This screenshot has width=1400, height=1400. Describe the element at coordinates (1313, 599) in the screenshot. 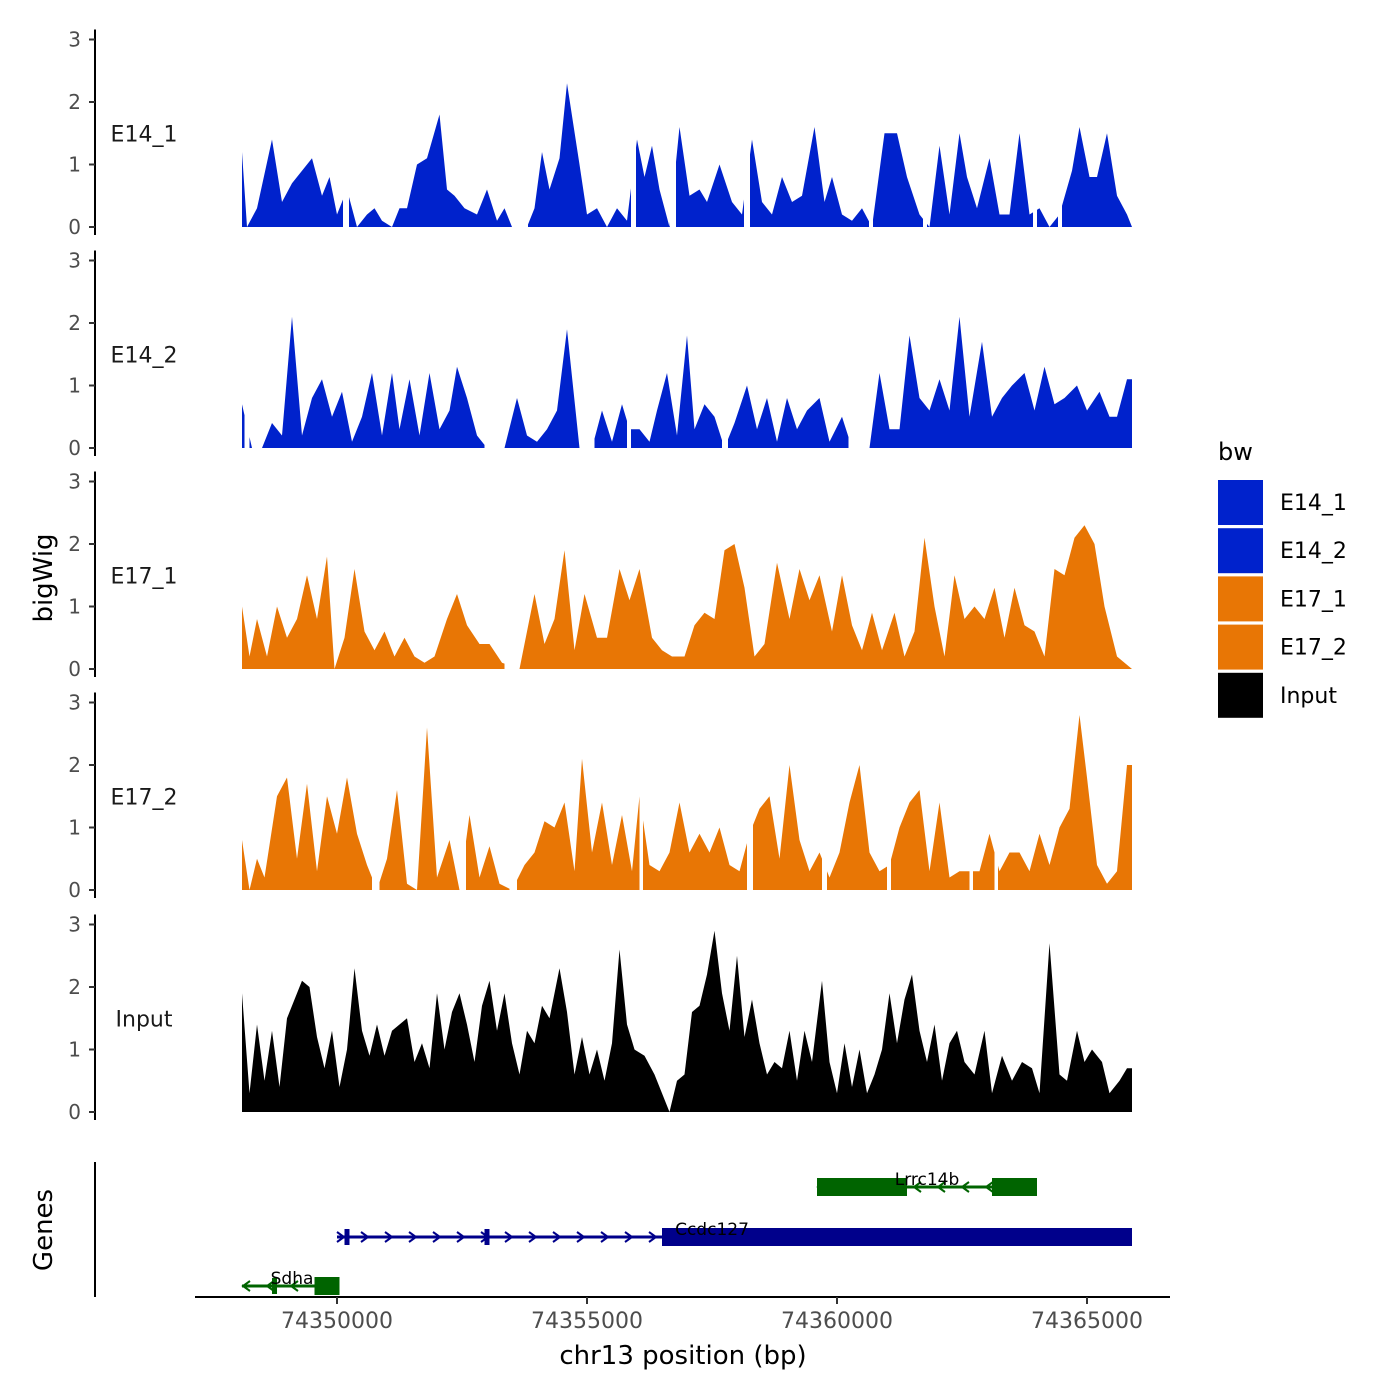

I see `legend-label: E17_1` at that location.